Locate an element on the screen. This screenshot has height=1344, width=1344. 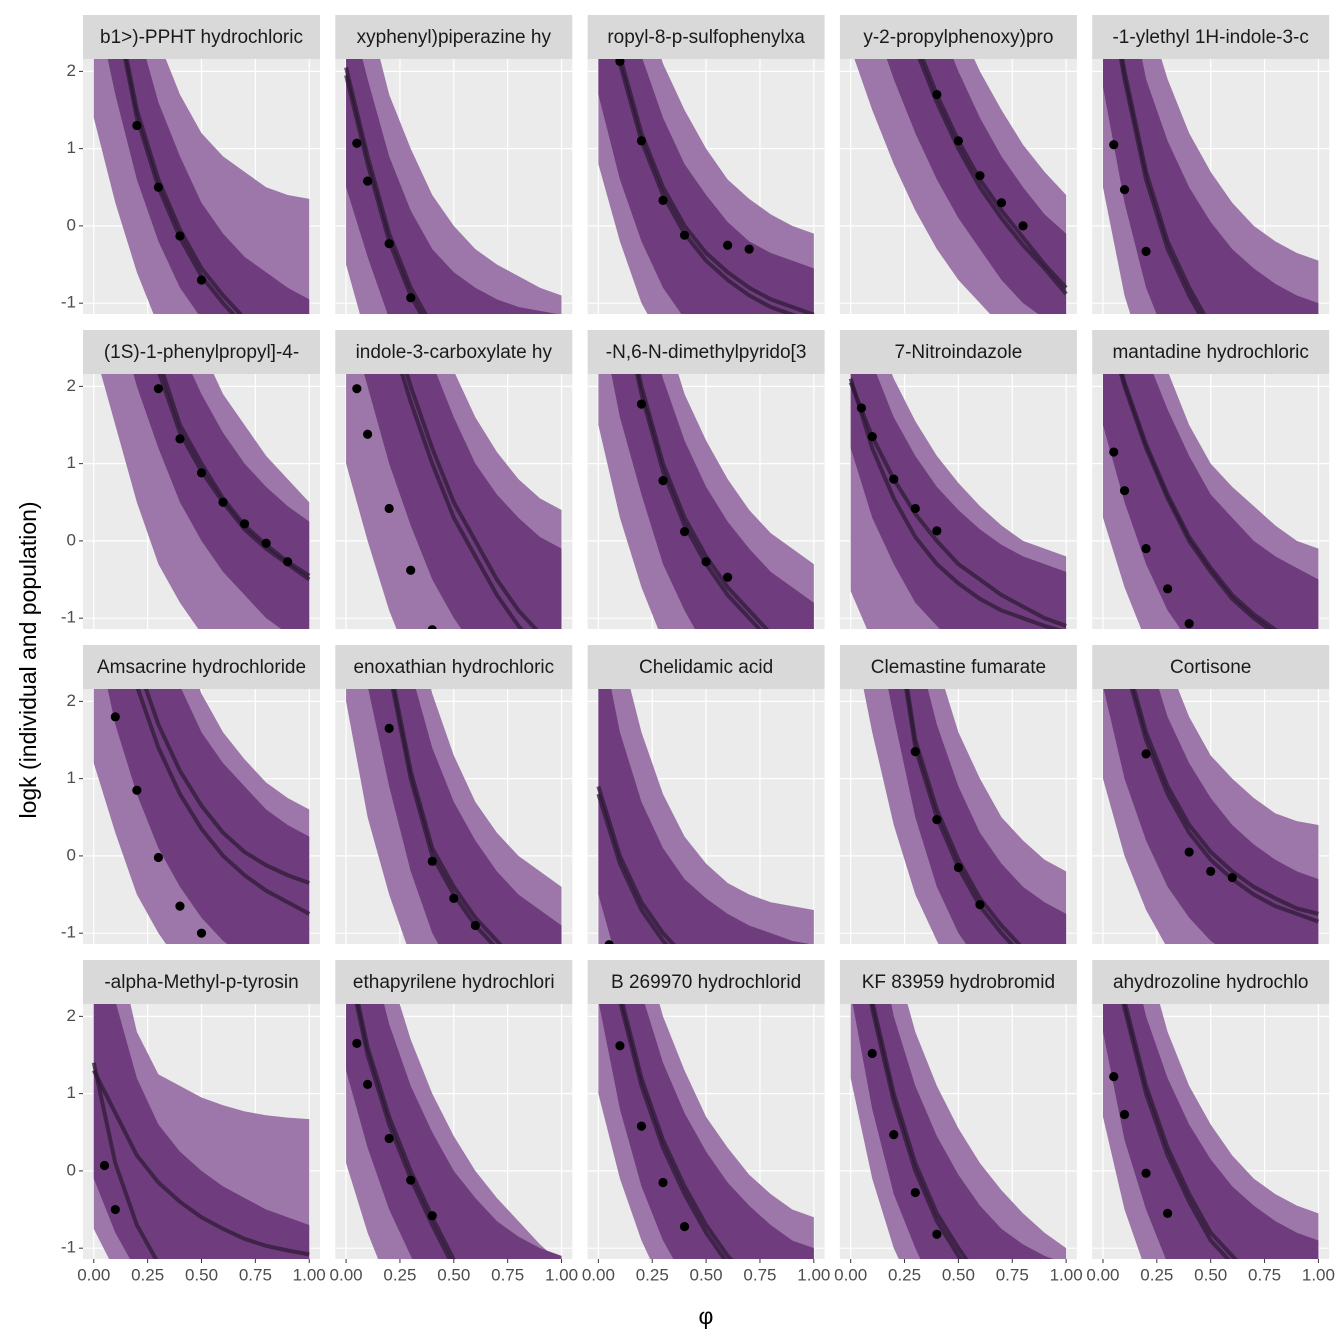
strip-title: ropyl-8-p-sulfophenylxa is located at coordinates (706, 37).